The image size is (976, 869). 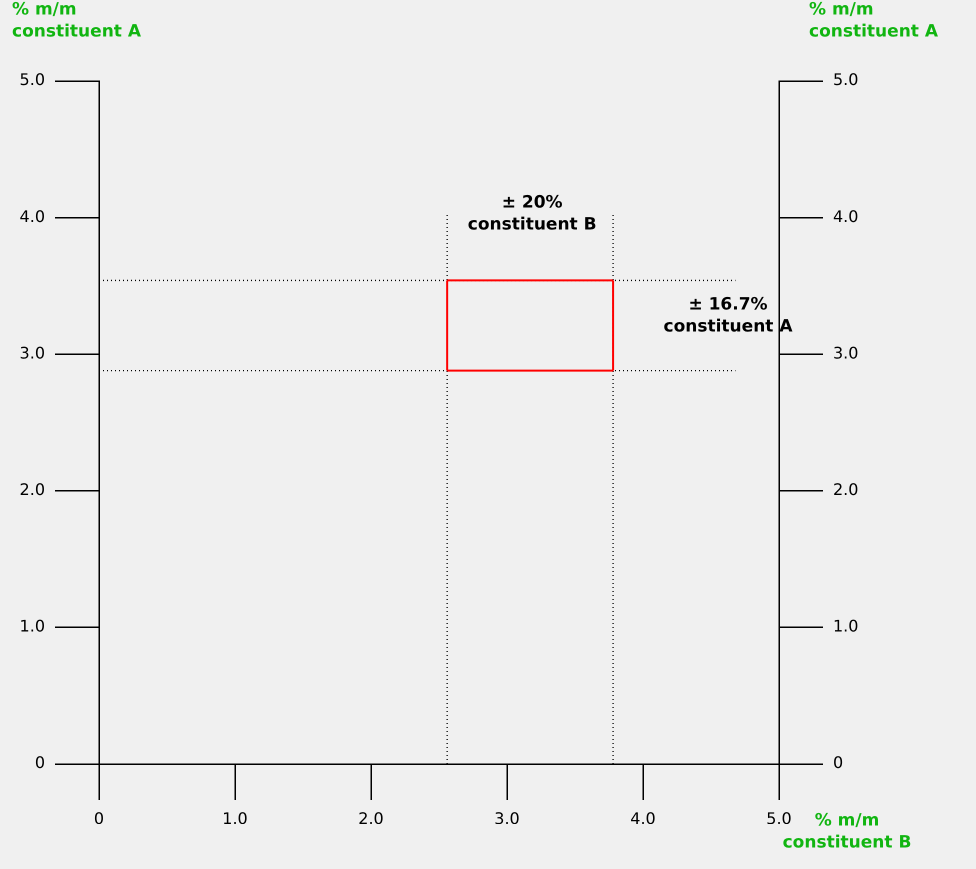 What do you see at coordinates (874, 21) in the screenshot?
I see `y2-axis-title: % m/m constituent A` at bounding box center [874, 21].